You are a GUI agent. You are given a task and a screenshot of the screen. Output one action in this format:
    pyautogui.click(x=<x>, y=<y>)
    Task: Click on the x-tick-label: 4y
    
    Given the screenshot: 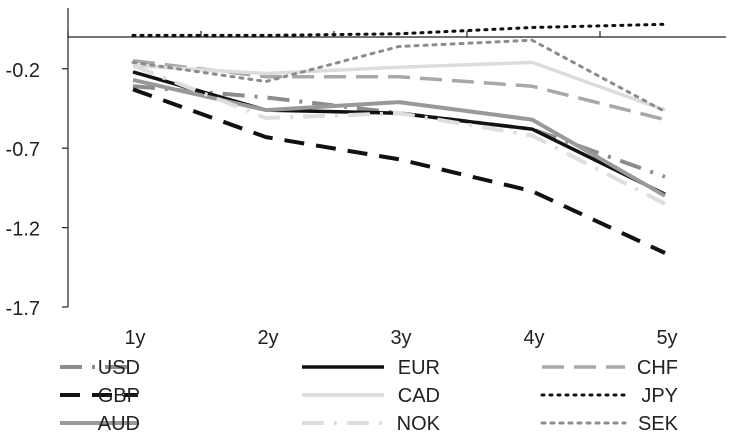 What is the action you would take?
    pyautogui.click(x=533, y=338)
    